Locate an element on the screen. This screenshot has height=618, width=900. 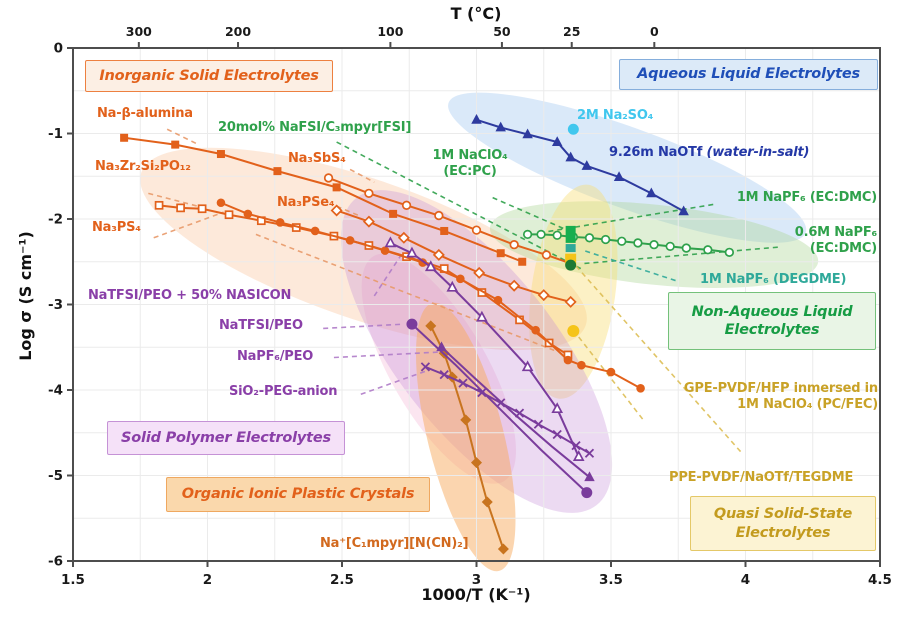
box-aqueous-liquid-electrolytes: Aqueous Liquid Electrolytes is located at coordinates (748, 74).